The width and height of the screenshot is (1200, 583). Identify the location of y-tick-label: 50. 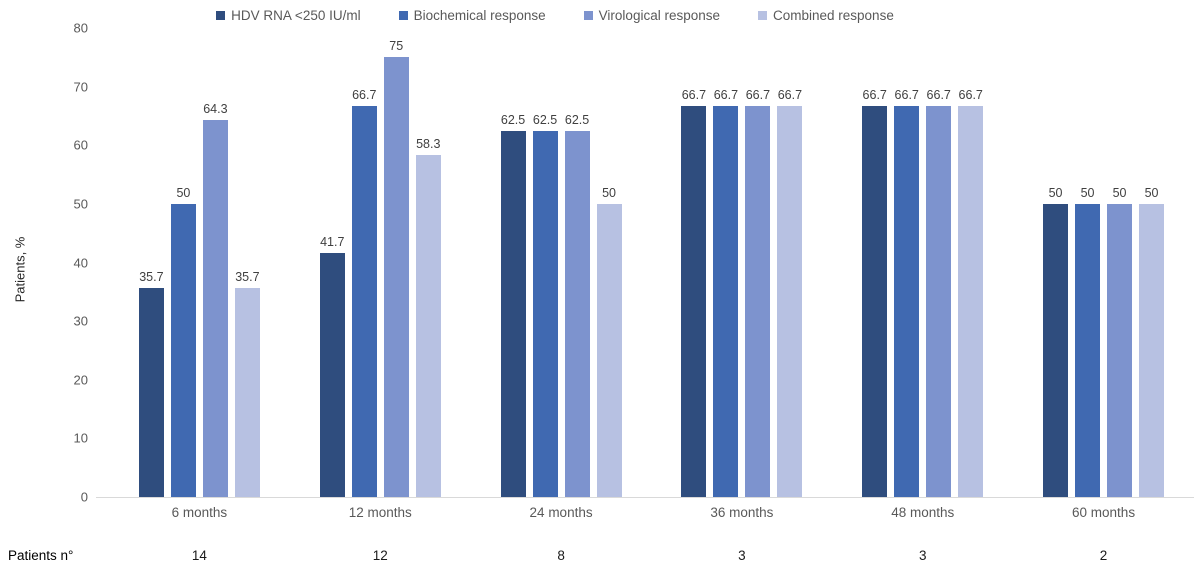
(80, 204).